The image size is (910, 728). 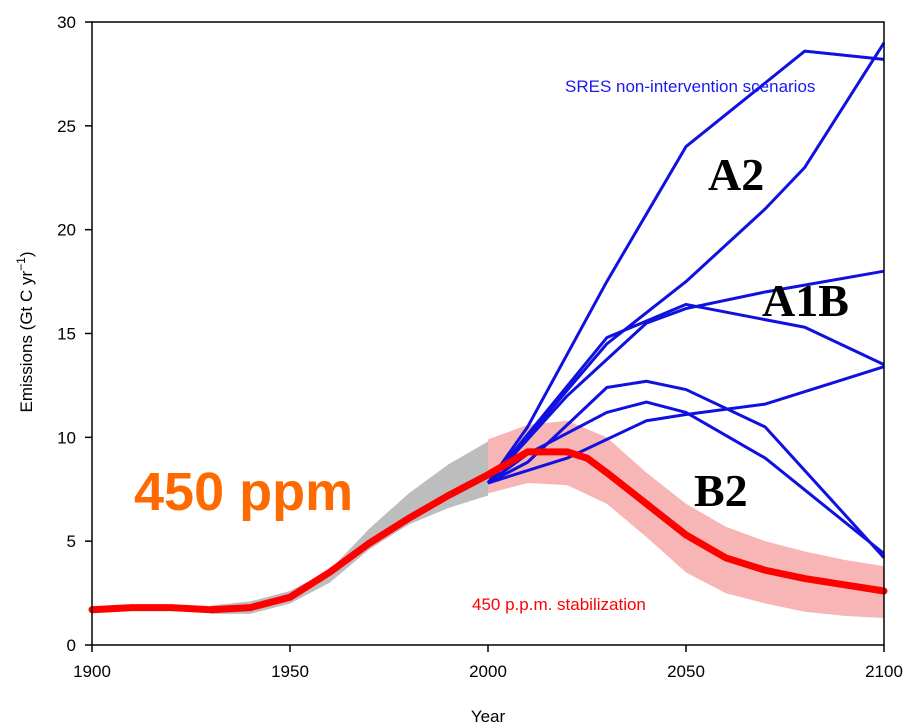 I want to click on x-tick-label: 1900, so click(x=92, y=671).